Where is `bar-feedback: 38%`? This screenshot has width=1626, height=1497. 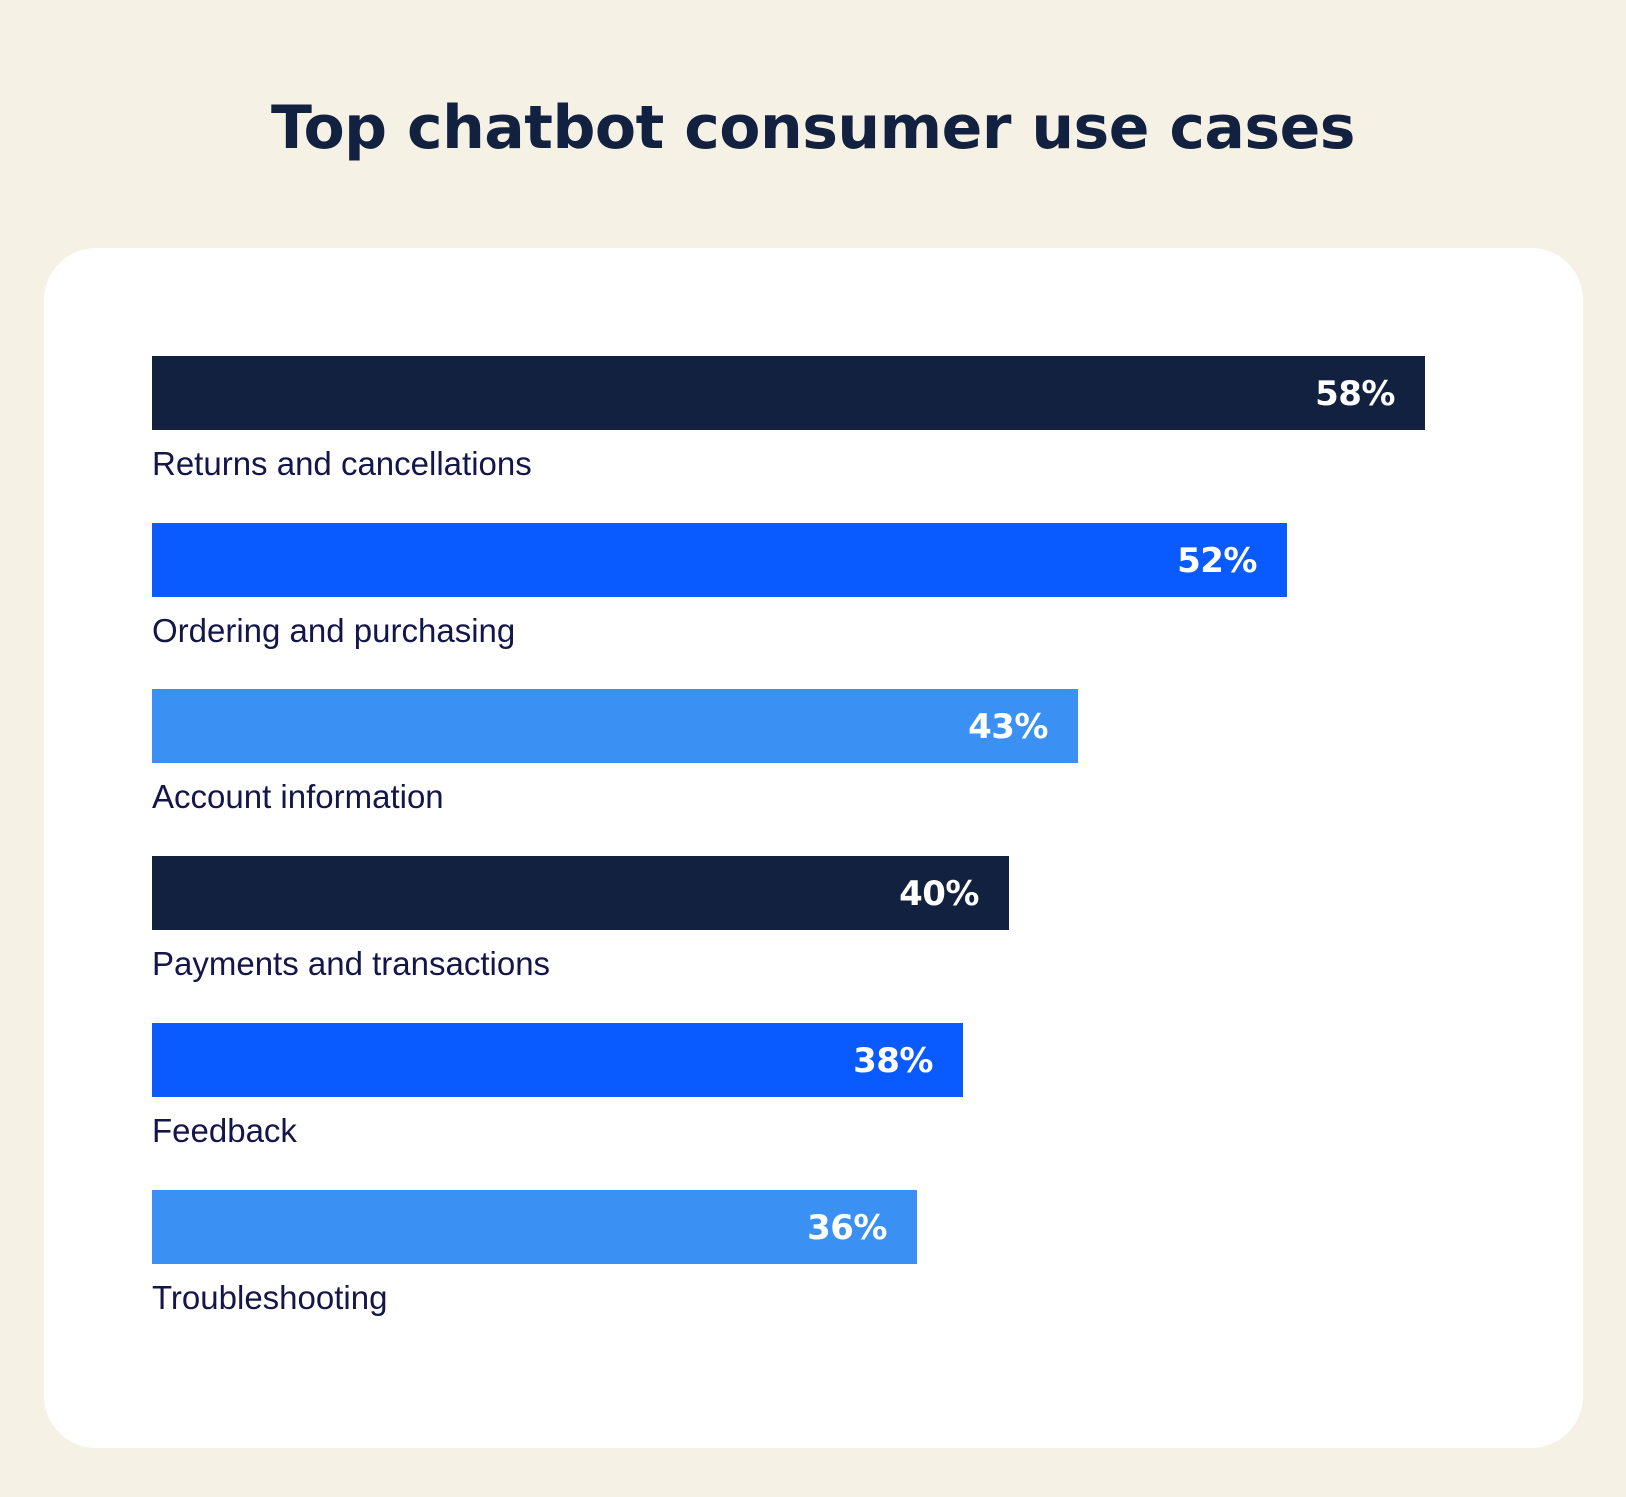 bar-feedback: 38% is located at coordinates (557, 1060).